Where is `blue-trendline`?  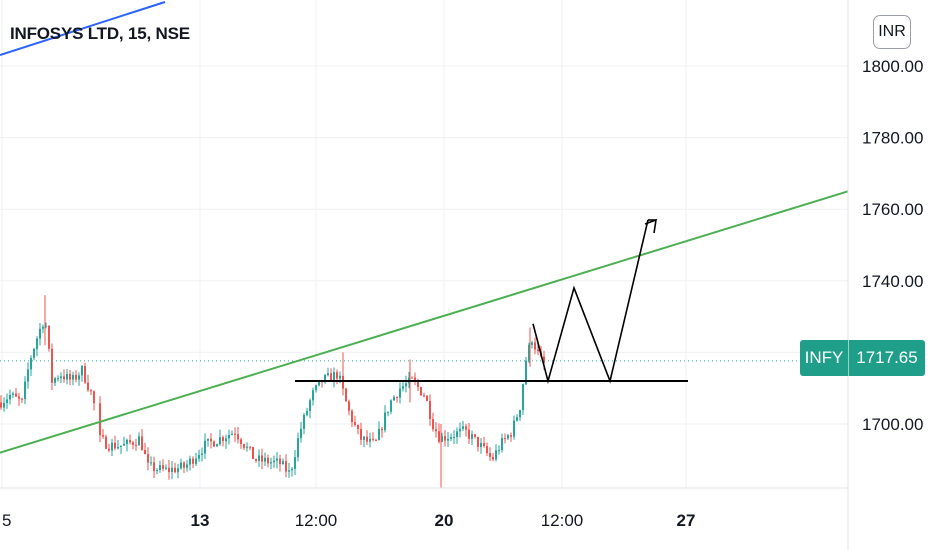
blue-trendline is located at coordinates (83, 28).